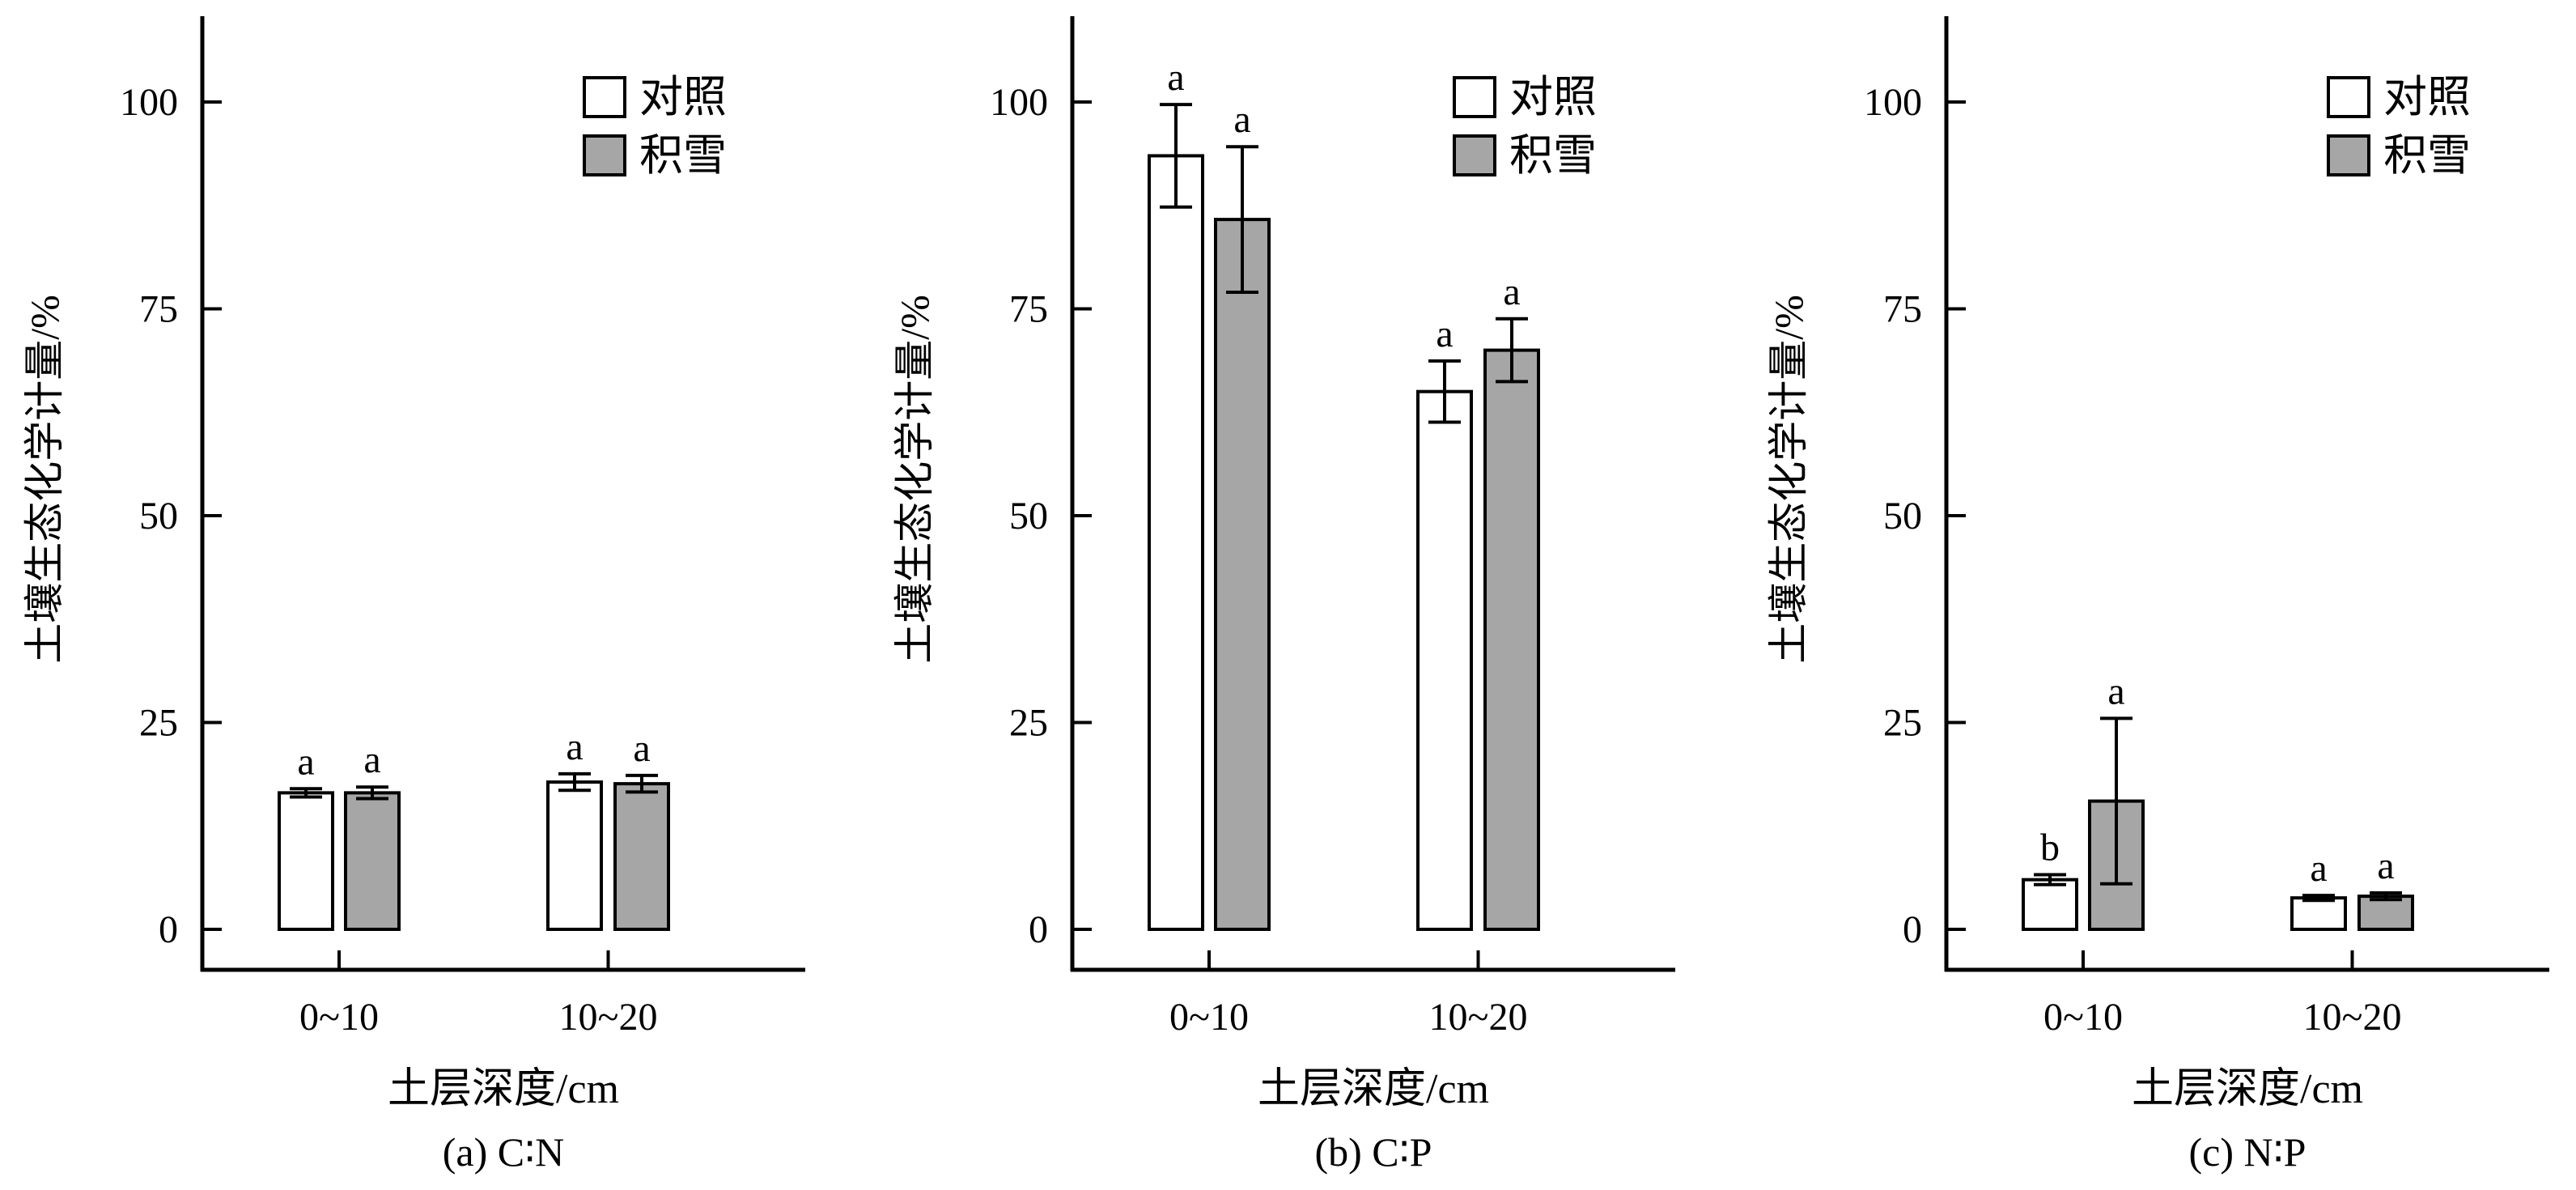 The width and height of the screenshot is (2576, 1190). What do you see at coordinates (503, 1152) in the screenshot?
I see `panel-caption: (a) C∶N` at bounding box center [503, 1152].